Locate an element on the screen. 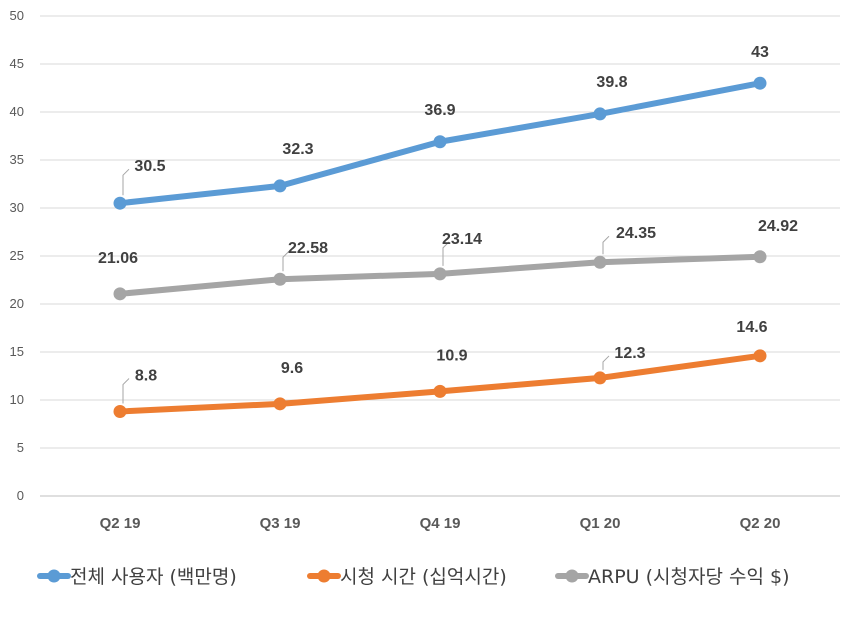 The image size is (854, 622). x-tick-label: Q4 19 is located at coordinates (440, 523).